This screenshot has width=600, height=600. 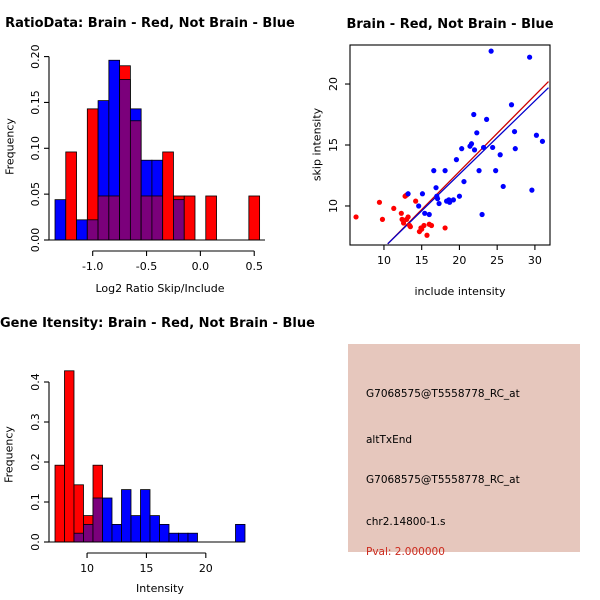 What do you see at coordinates (333, 145) in the screenshot?
I see `y-axis-tick-label: 15` at bounding box center [333, 145].